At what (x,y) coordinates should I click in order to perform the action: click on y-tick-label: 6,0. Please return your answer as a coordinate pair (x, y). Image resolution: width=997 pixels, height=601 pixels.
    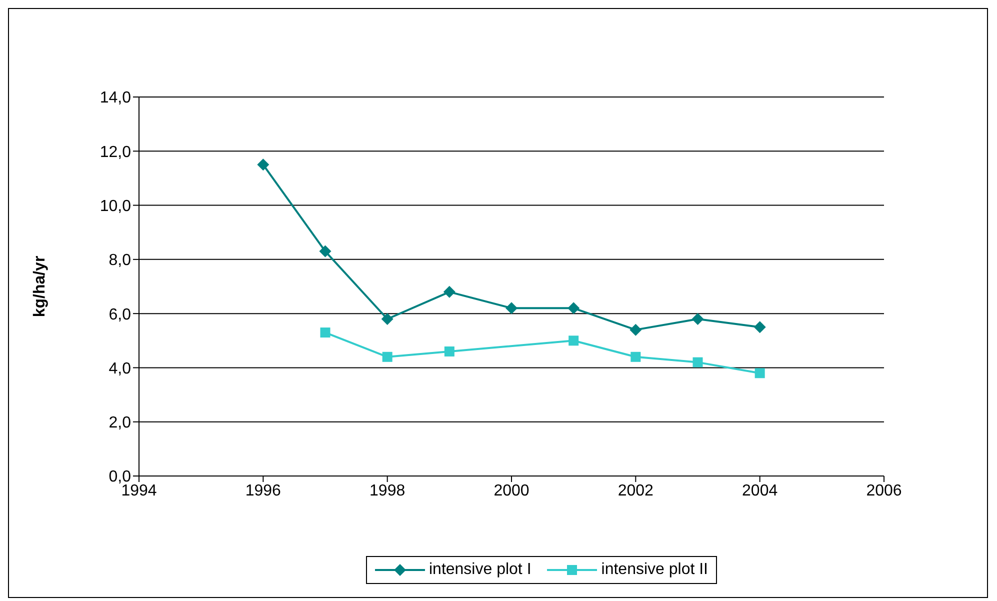
    Looking at the image, I should click on (120, 315).